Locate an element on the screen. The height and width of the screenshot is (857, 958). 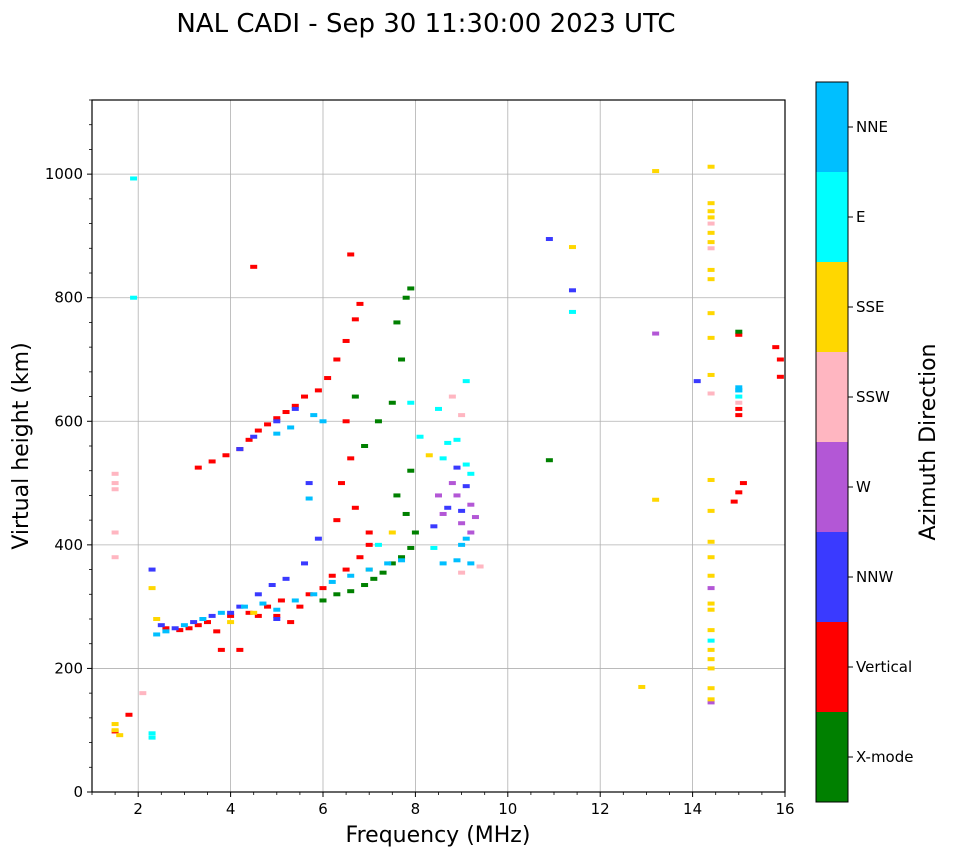
x-tick-label: 14 is located at coordinates (692, 809).